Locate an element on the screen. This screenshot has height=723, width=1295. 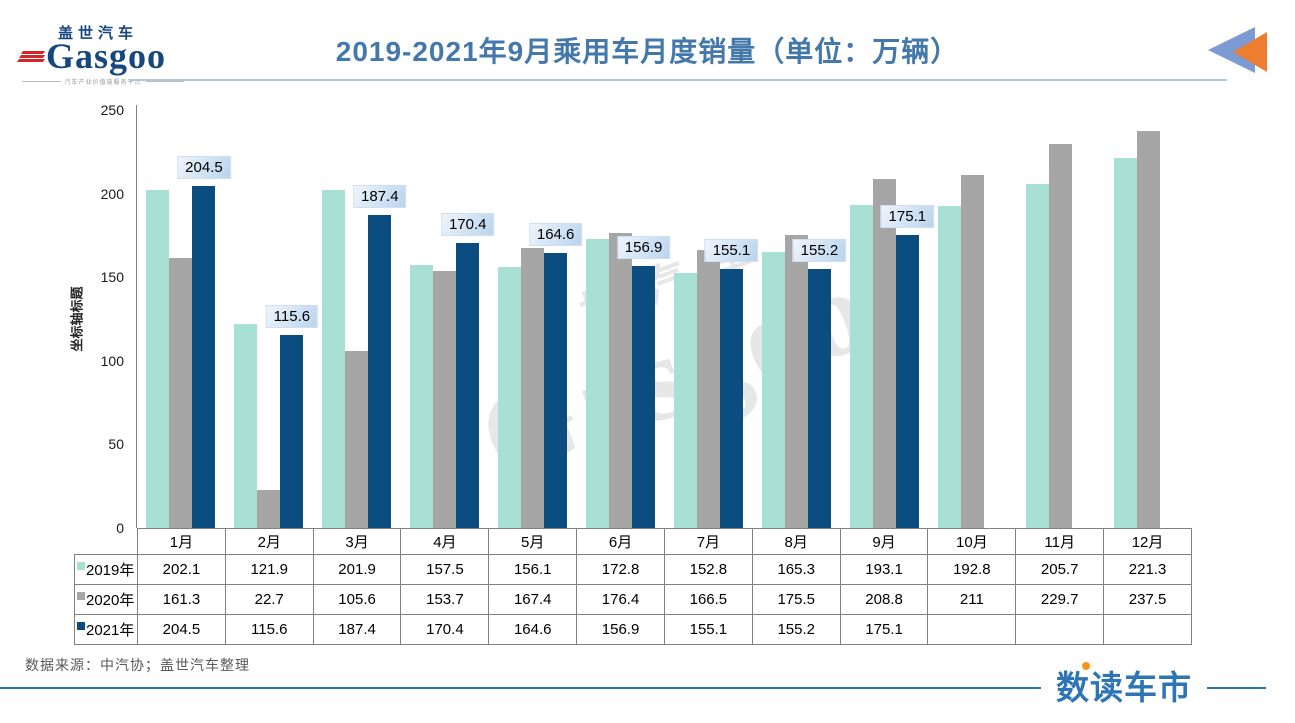
table-value: 157.5 is located at coordinates (445, 569).